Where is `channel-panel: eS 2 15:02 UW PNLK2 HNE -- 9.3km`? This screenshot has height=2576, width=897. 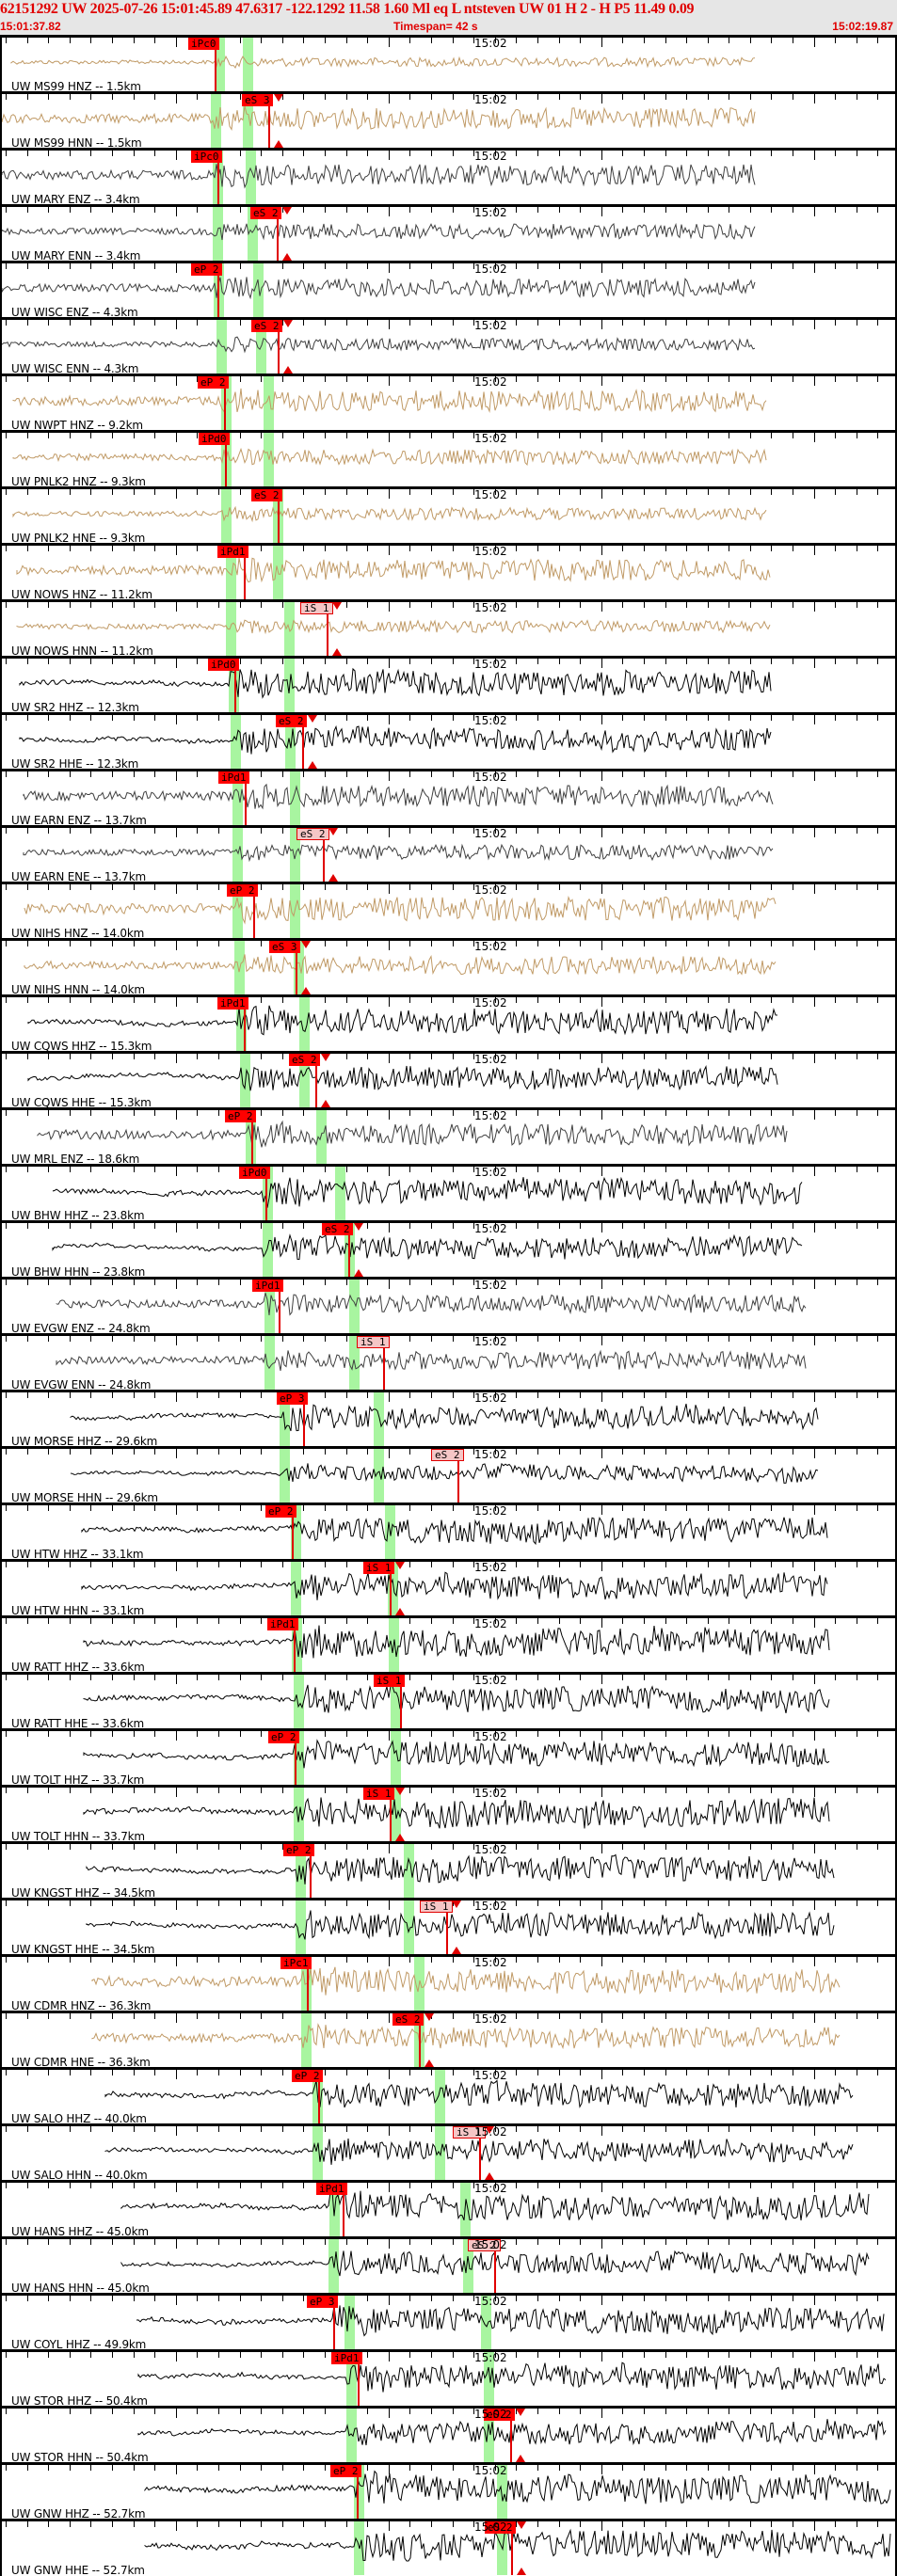 channel-panel: eS 2 15:02 UW PNLK2 HNE -- 9.3km is located at coordinates (449, 514).